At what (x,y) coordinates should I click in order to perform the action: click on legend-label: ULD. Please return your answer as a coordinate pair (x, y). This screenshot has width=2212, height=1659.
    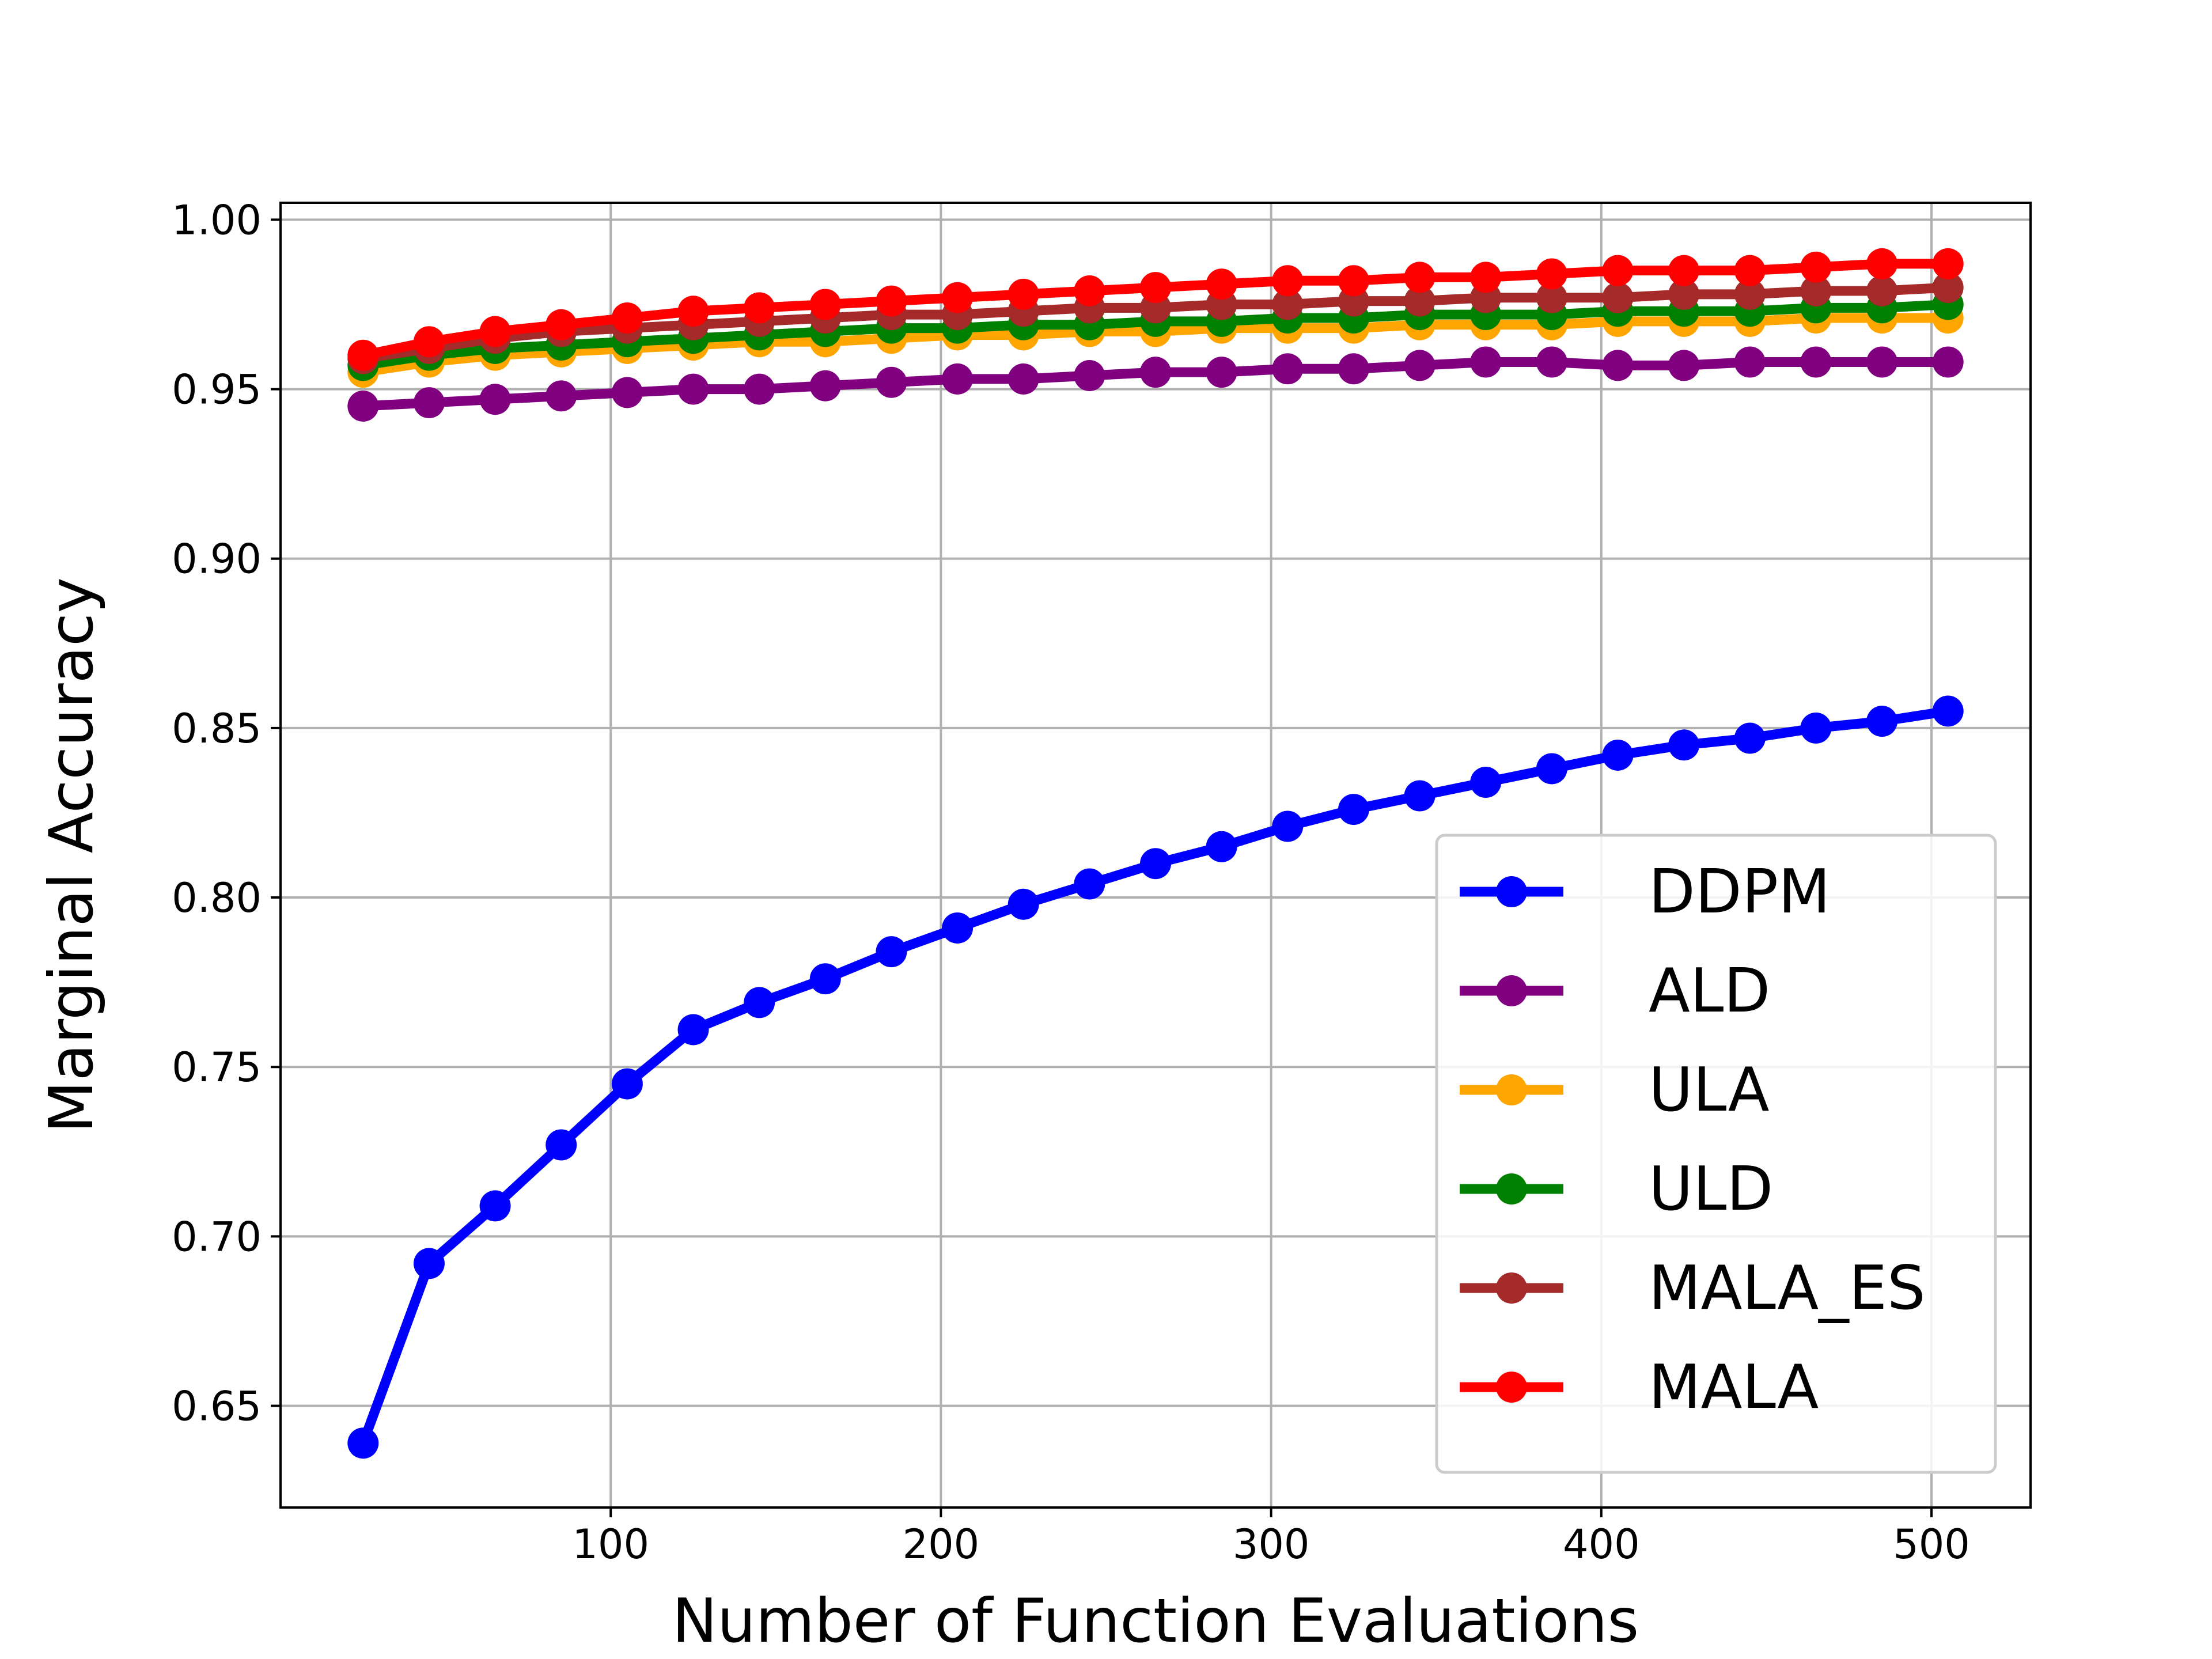
    Looking at the image, I should click on (1711, 1189).